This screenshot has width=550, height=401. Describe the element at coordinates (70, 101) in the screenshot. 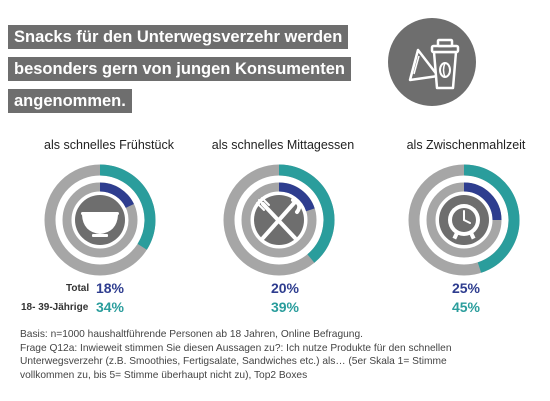

I see `title-line-3: angenommen.` at that location.